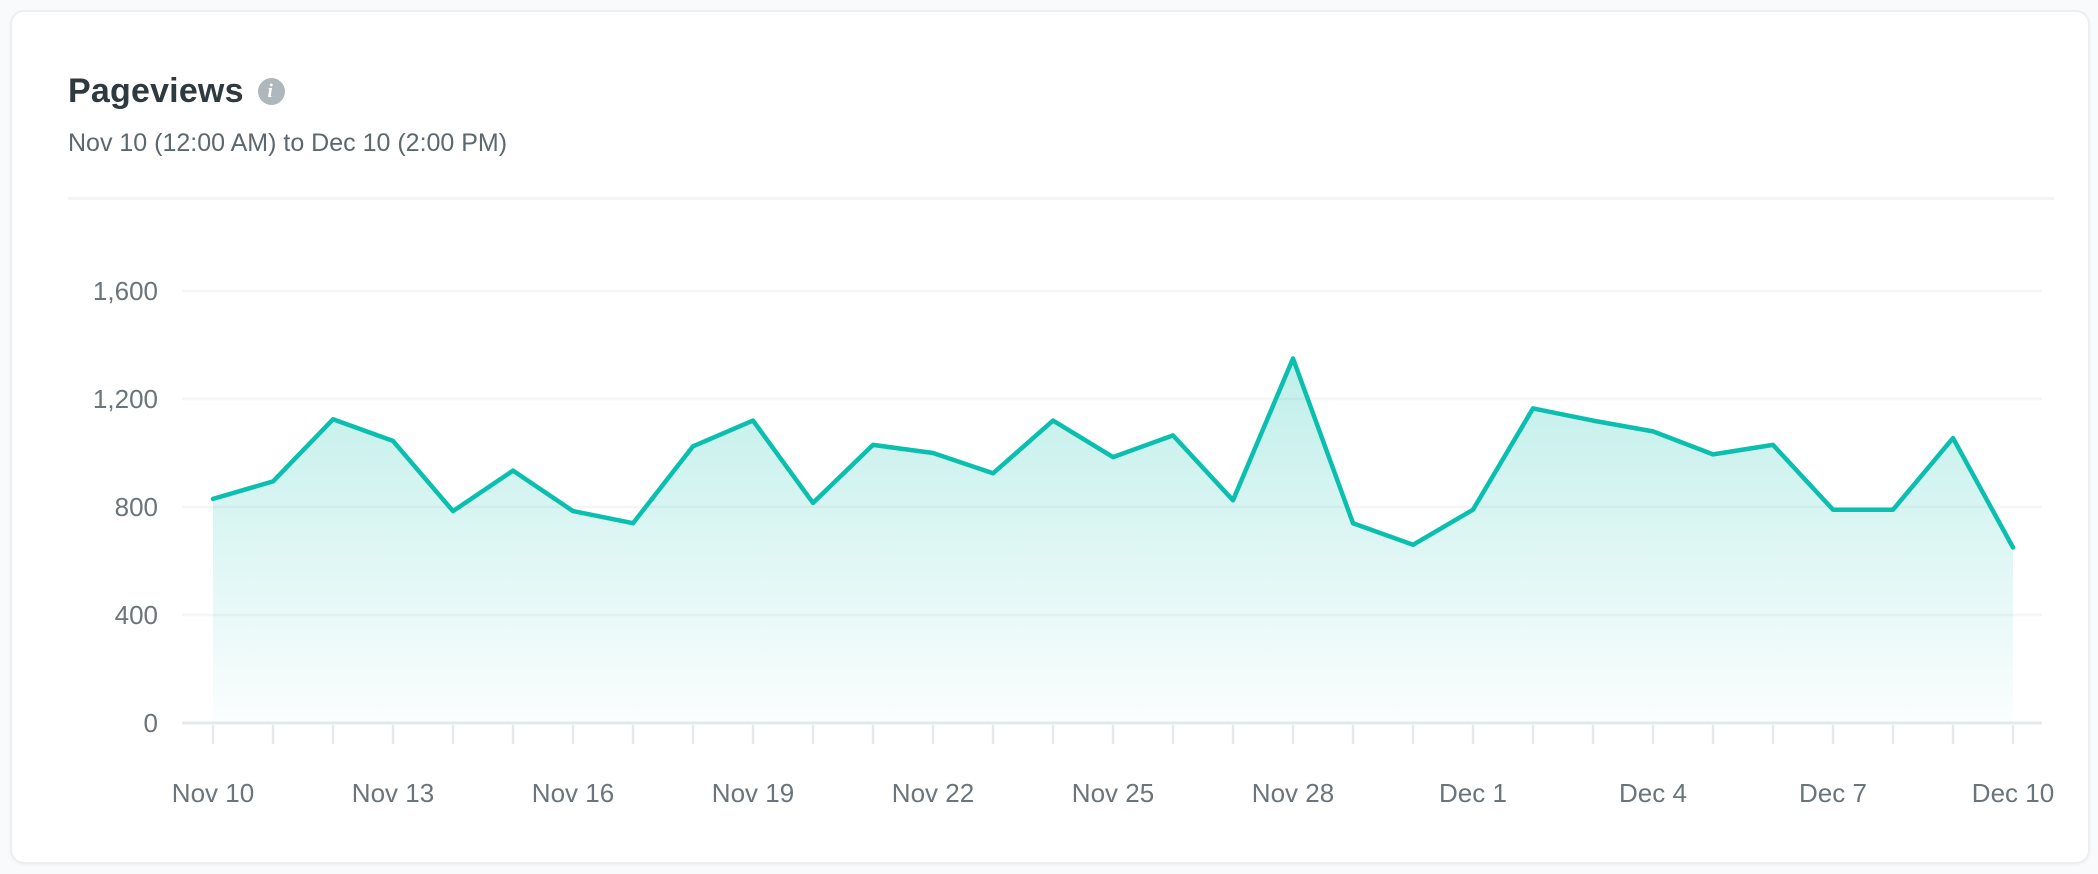 This screenshot has height=874, width=2098. I want to click on x-tick-label: Nov 25, so click(1113, 793).